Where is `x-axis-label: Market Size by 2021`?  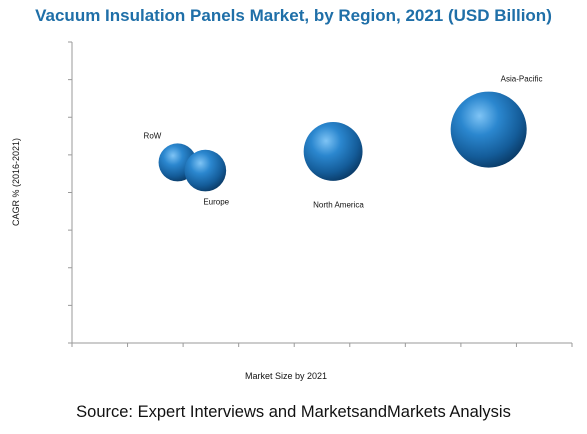
x-axis-label: Market Size by 2021 is located at coordinates (286, 376).